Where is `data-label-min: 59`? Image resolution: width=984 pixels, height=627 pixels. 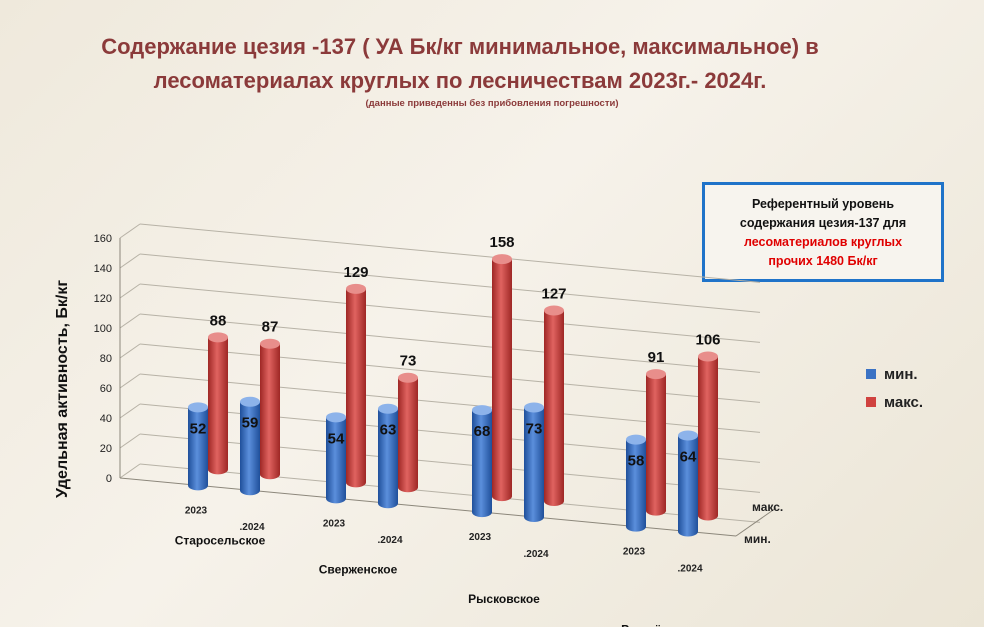
data-label-min: 59 is located at coordinates (250, 423).